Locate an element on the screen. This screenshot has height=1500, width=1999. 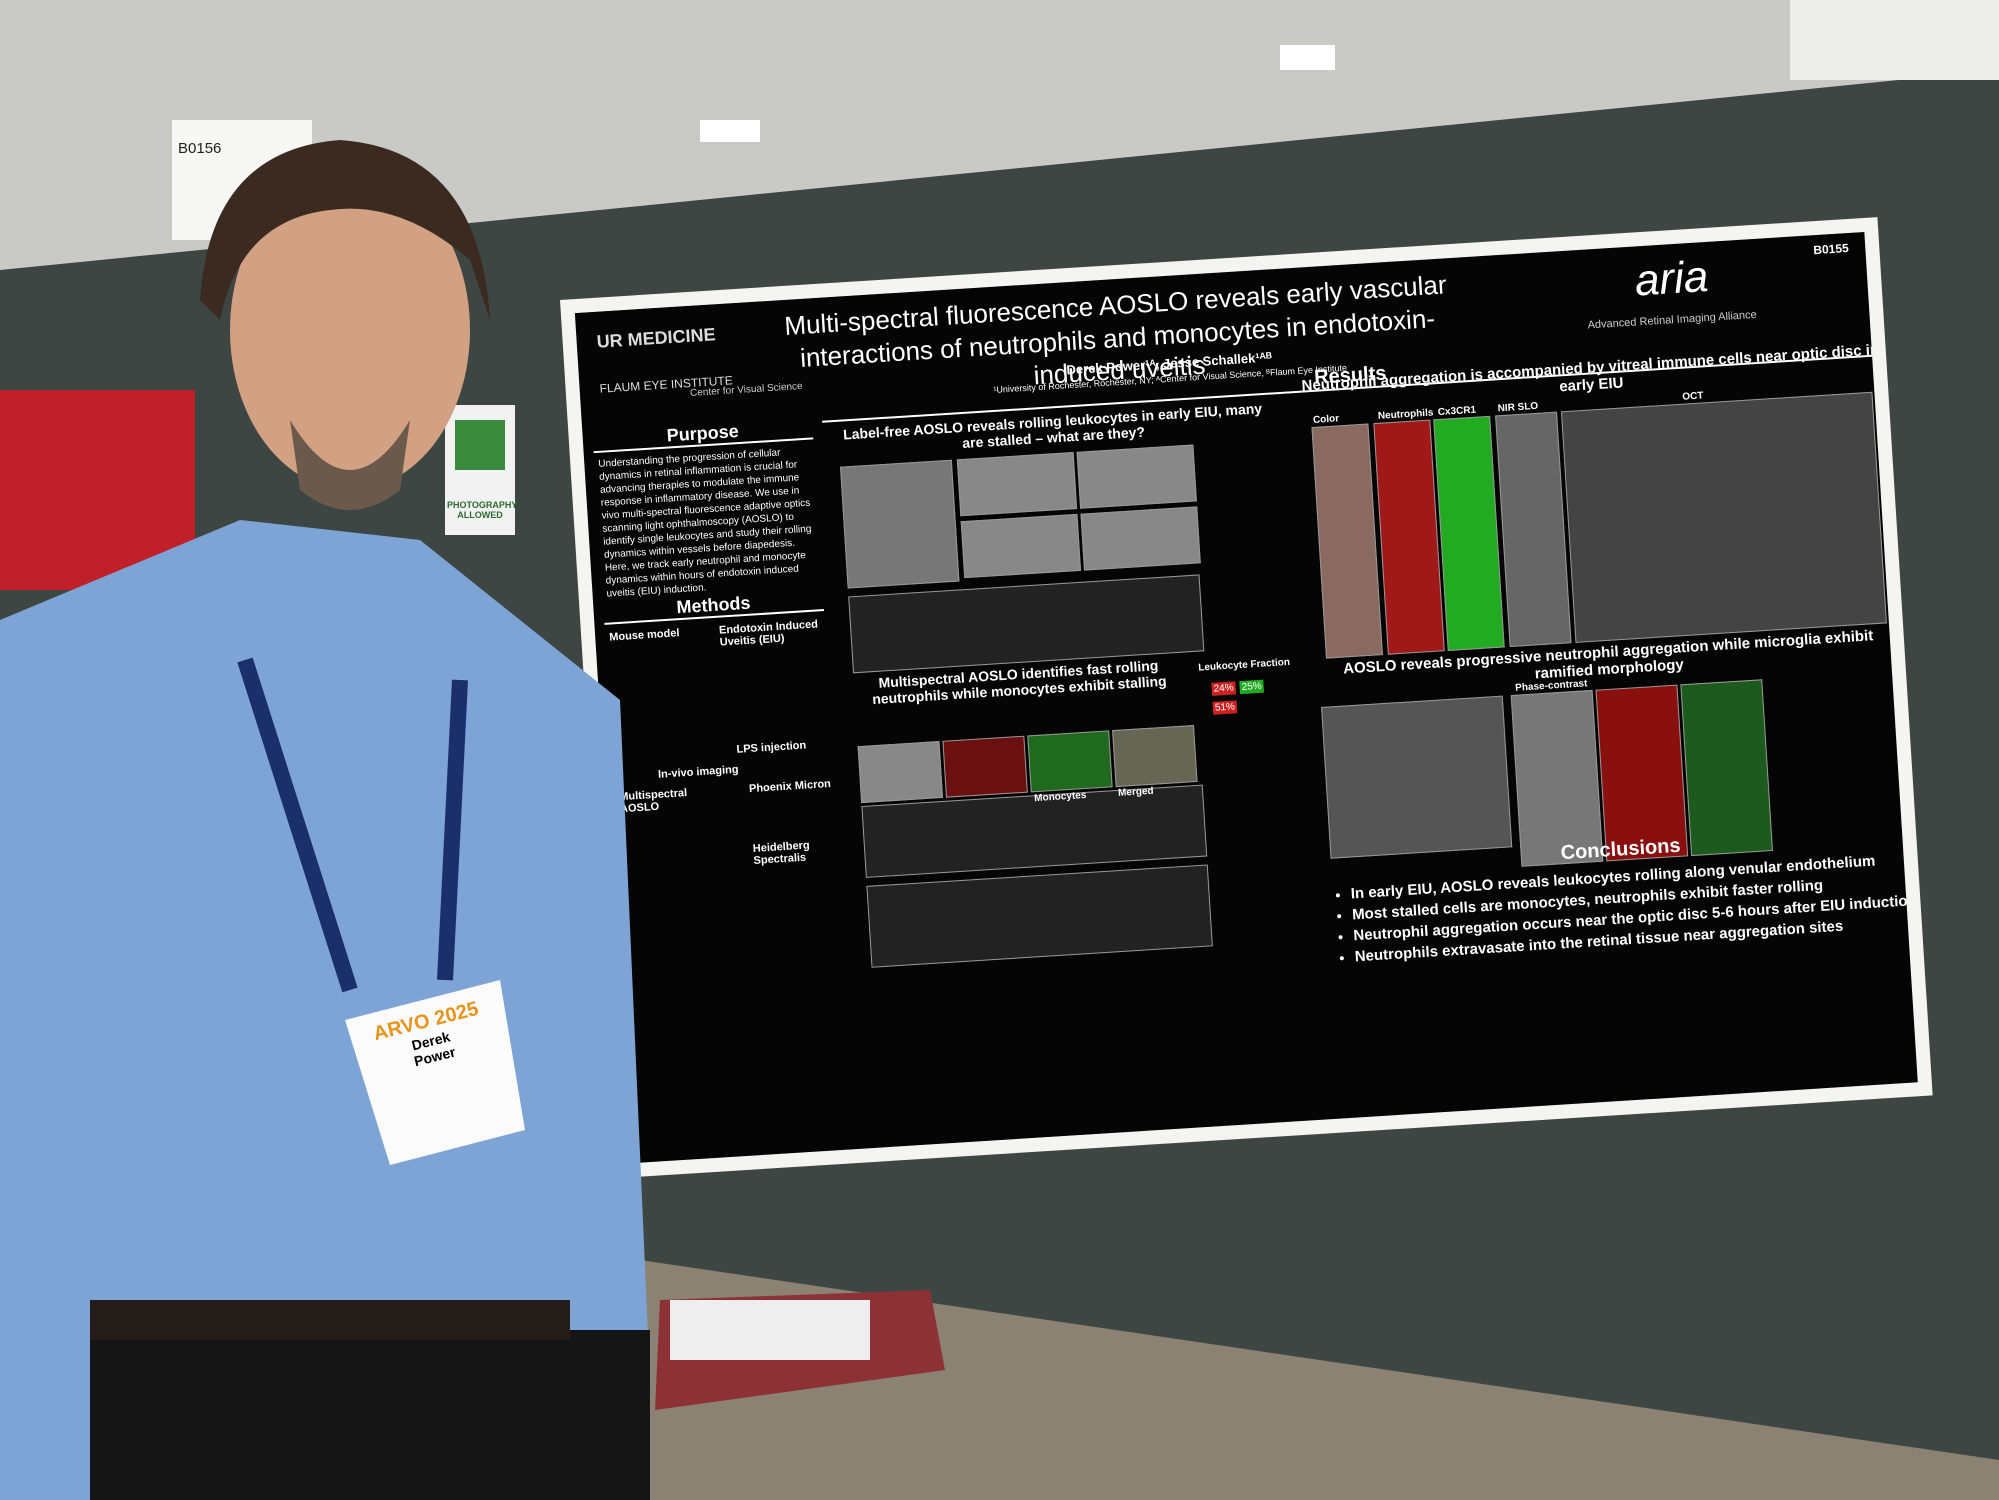
handout is located at coordinates (770, 1330).